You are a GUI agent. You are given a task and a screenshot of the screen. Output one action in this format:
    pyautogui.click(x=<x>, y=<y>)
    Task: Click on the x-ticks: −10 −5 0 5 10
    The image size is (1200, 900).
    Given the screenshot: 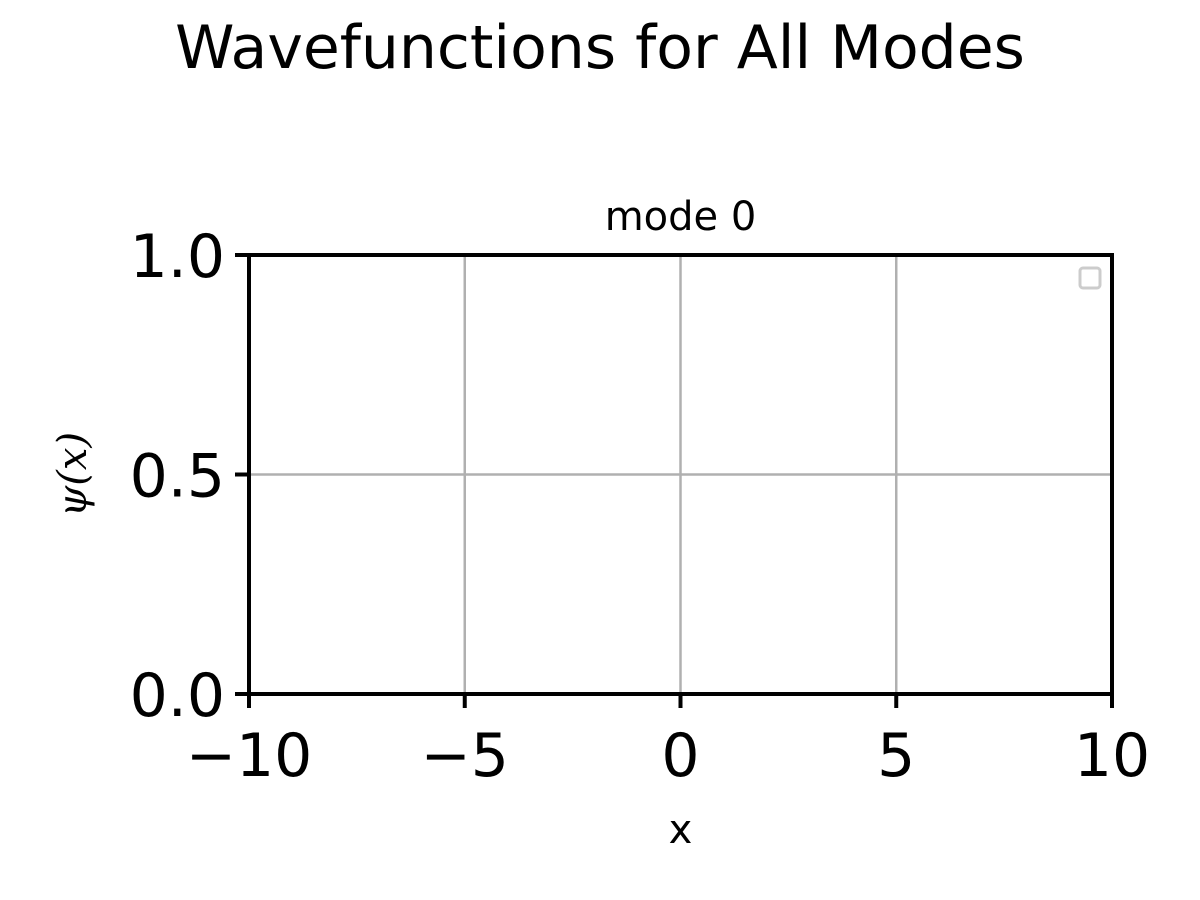 What is the action you would take?
    pyautogui.click(x=668, y=742)
    